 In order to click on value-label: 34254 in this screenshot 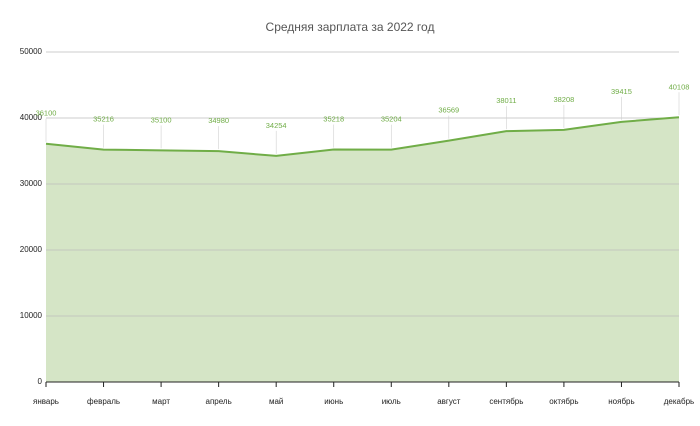, I will do `click(276, 125)`.